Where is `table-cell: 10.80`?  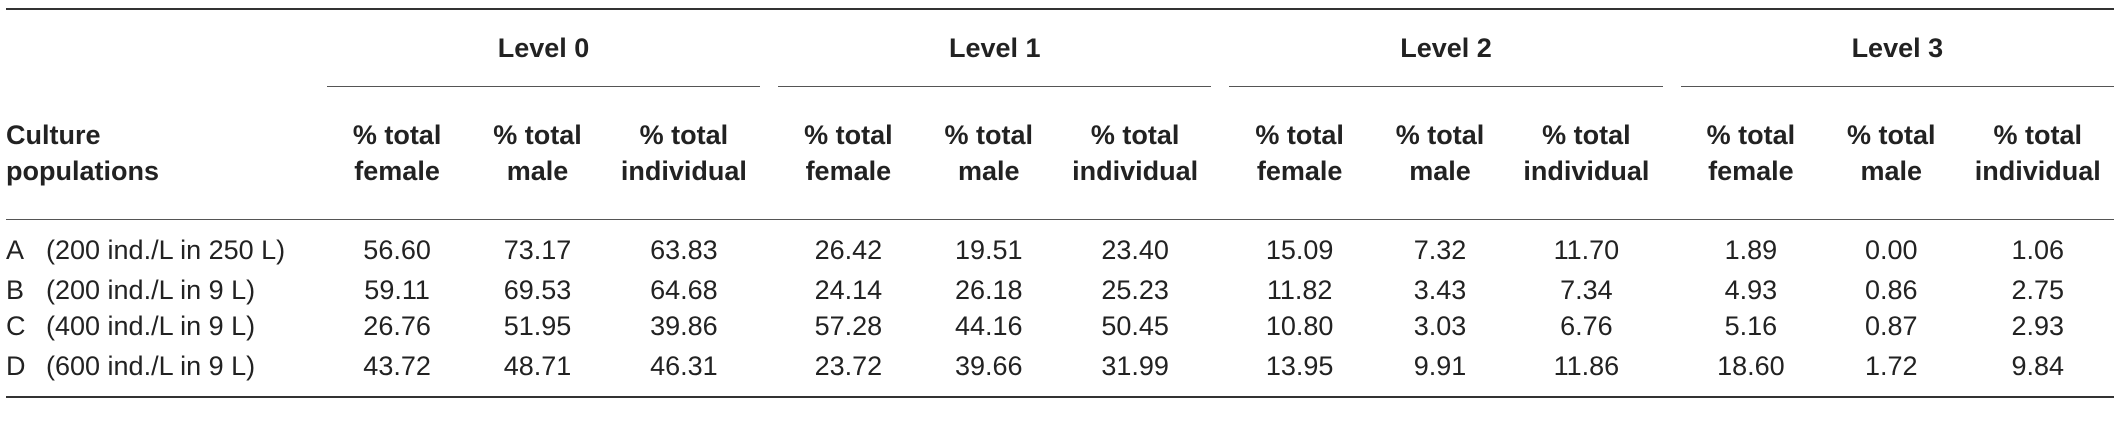 table-cell: 10.80 is located at coordinates (1299, 325).